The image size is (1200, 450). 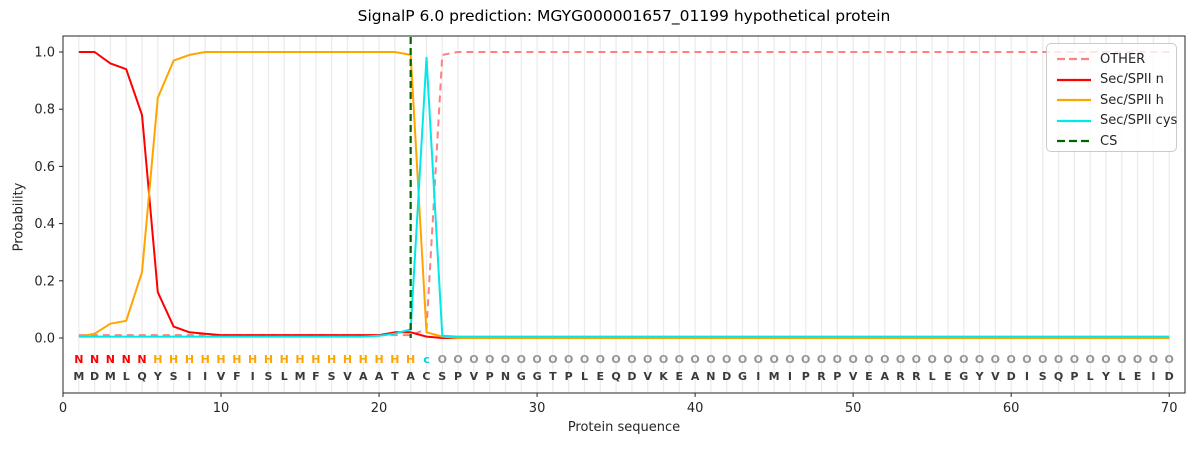 What do you see at coordinates (584, 376) in the screenshot?
I see `sequence-letter: L` at bounding box center [584, 376].